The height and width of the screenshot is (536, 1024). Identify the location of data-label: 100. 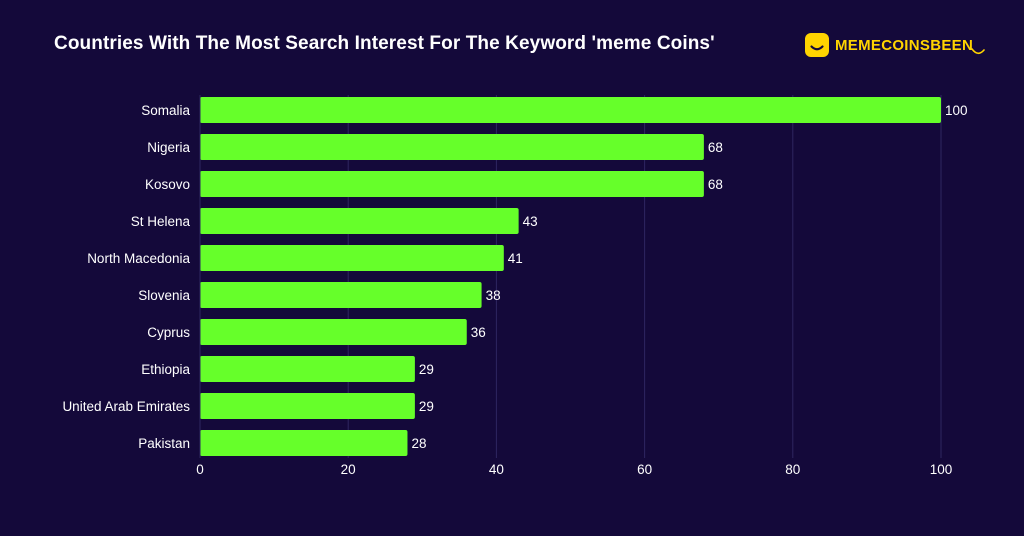
(956, 110).